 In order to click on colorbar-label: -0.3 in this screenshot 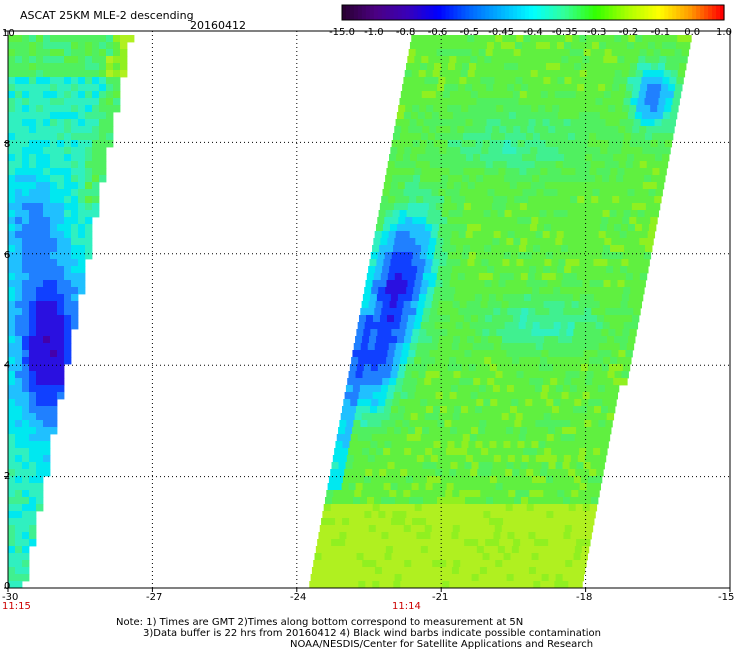, I will do `click(597, 32)`.